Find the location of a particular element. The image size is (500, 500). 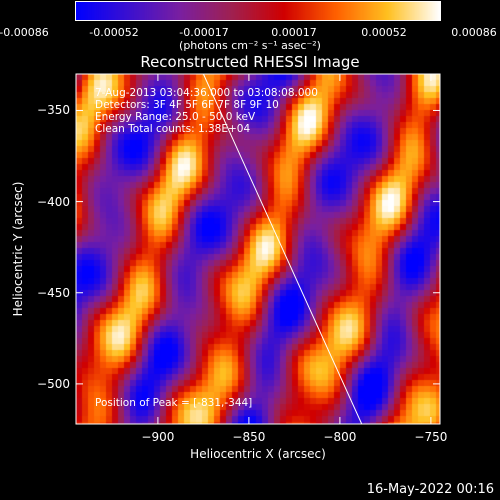

colorbar-tick-label: 0.00017 is located at coordinates (294, 32).